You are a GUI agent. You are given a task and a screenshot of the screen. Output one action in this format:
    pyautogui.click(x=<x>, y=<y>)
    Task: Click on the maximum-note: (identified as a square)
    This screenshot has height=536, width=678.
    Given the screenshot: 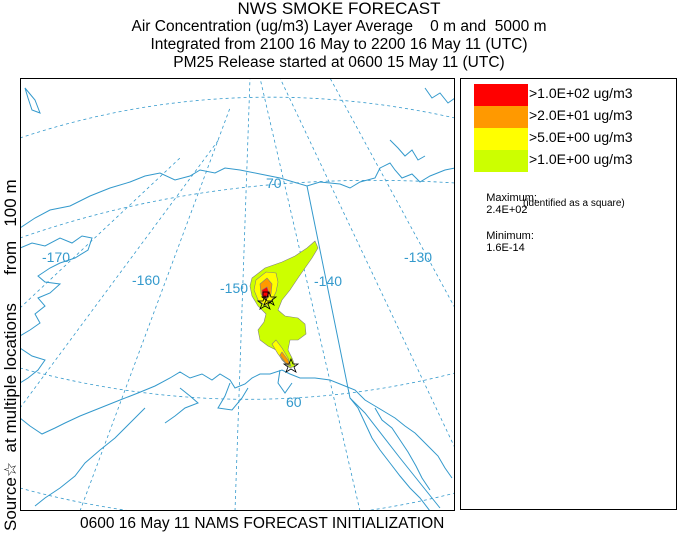 What is the action you would take?
    pyautogui.click(x=574, y=203)
    